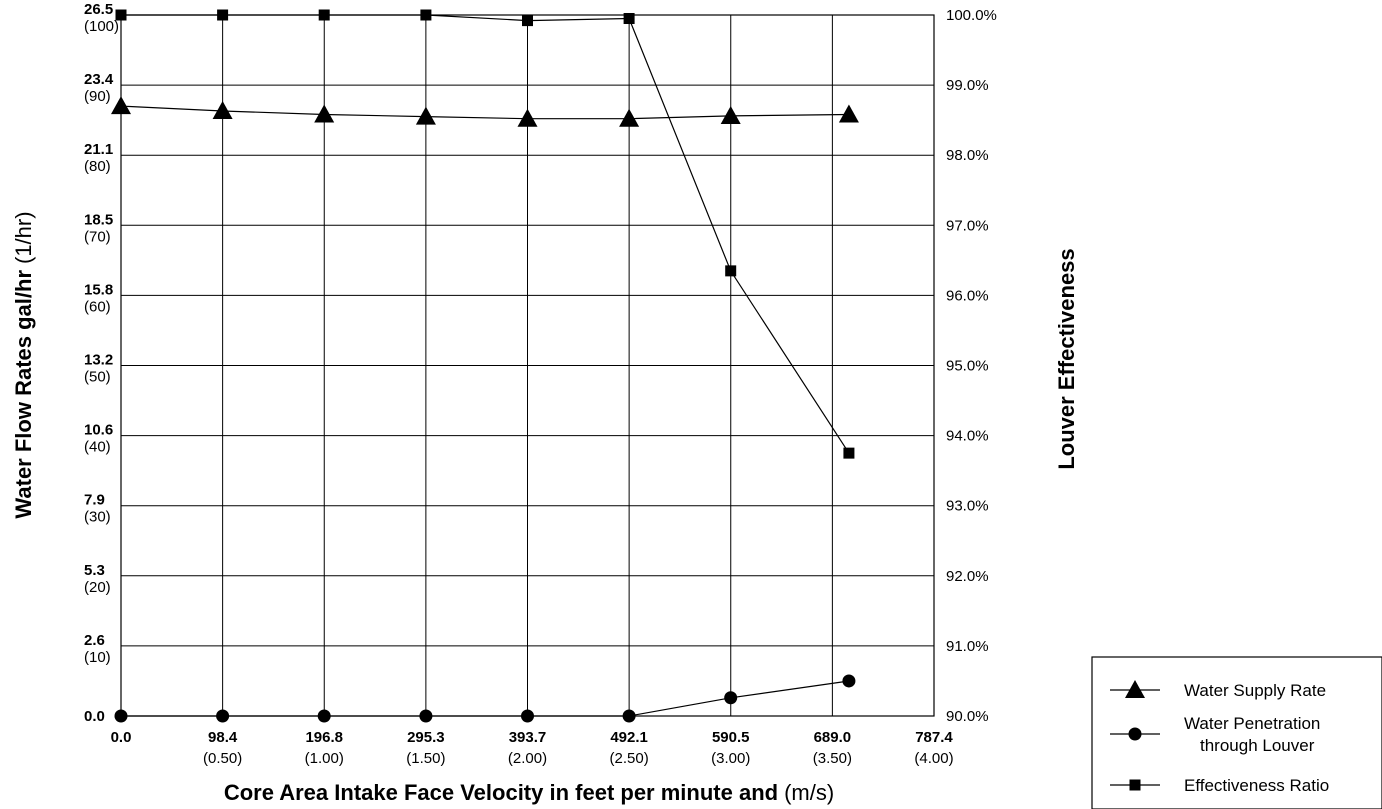  What do you see at coordinates (967, 716) in the screenshot?
I see `y-right-tick-label: 90.0%` at bounding box center [967, 716].